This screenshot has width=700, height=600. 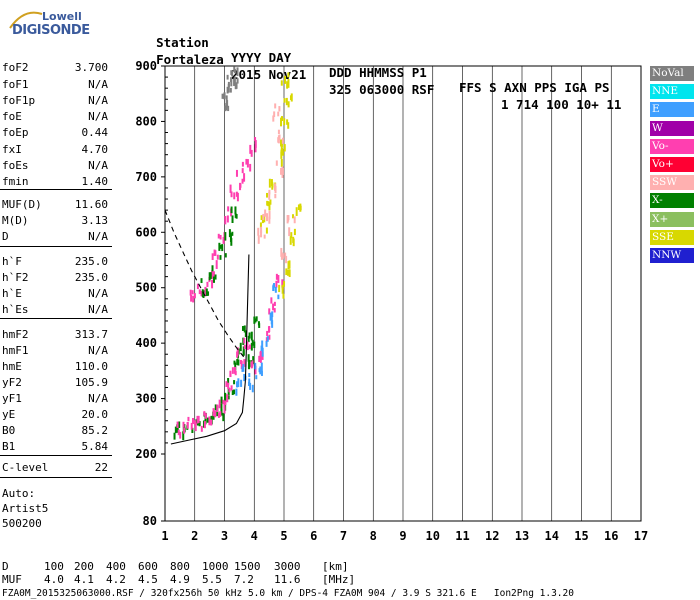 I want to click on x-tick-label: 14, so click(x=552, y=536).